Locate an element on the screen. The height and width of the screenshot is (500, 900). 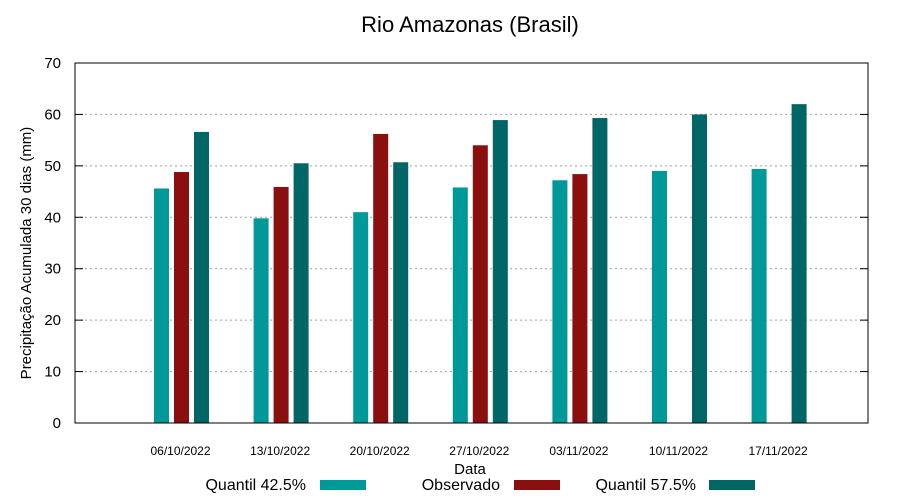
legend-label-observado: Observado is located at coordinates (461, 485).